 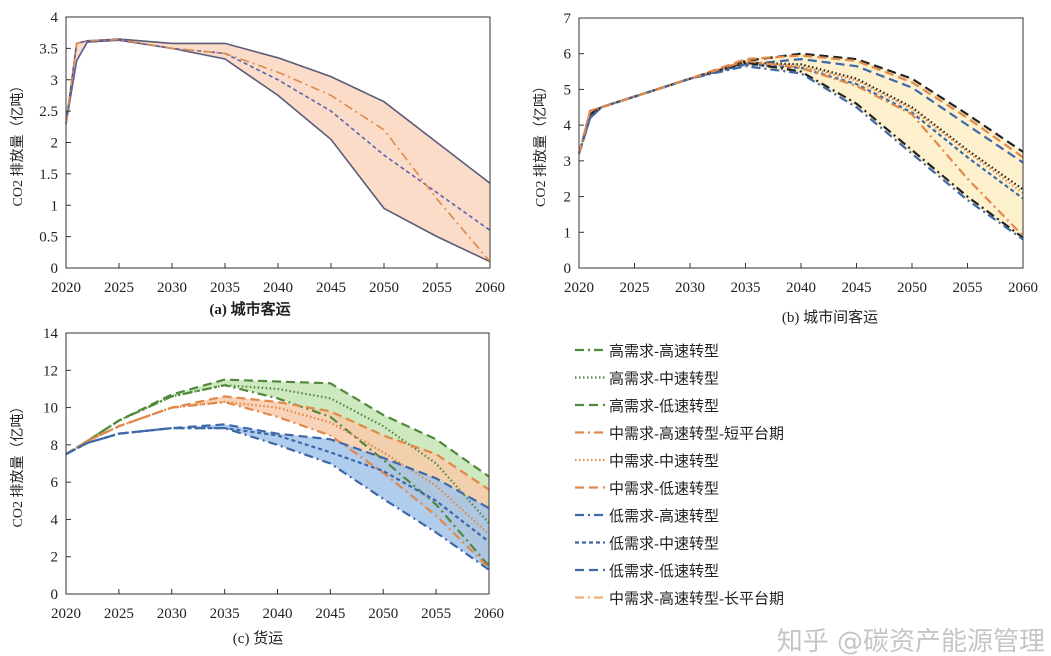 I want to click on legend-label: 中需求-高速转型-短平台期, so click(x=696, y=434).